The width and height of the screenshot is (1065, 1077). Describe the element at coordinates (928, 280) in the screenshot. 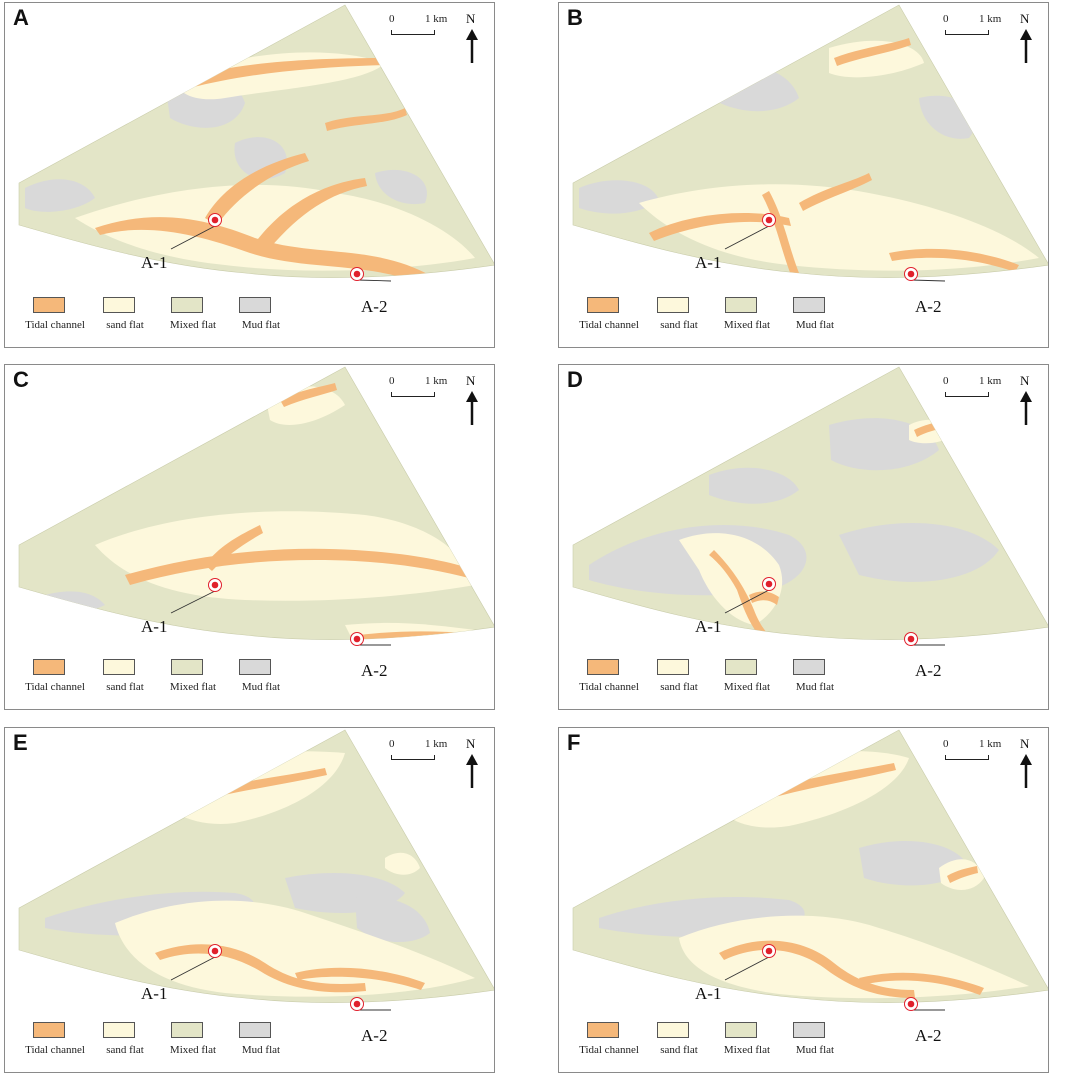

I see `well-a2-leader-line` at that location.